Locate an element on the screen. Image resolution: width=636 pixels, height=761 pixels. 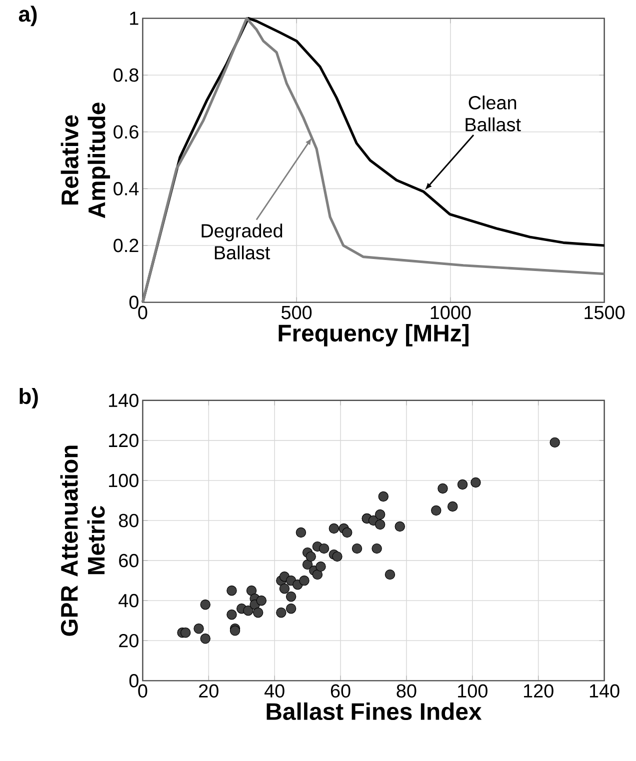
y-tick-label: 1 is located at coordinates (134, 18).